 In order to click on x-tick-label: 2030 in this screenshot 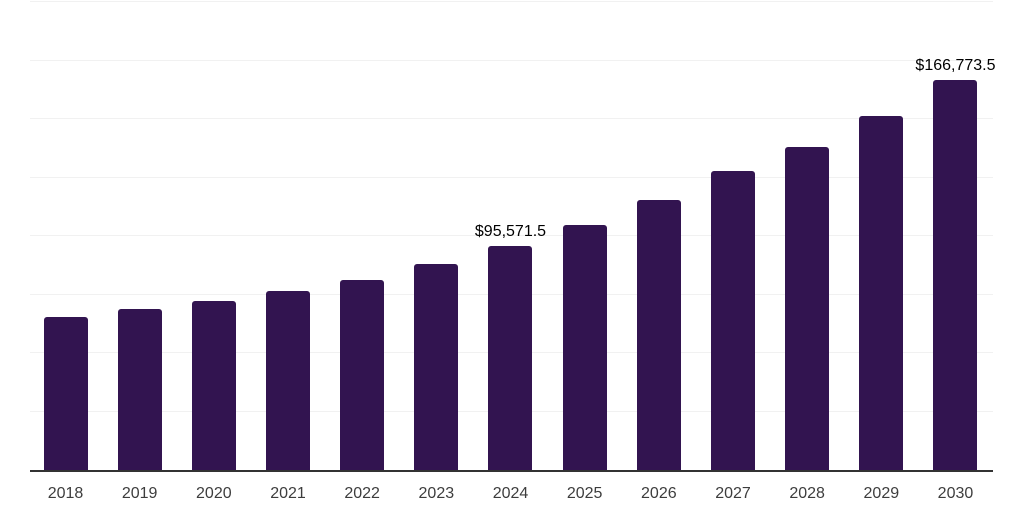, I will do `click(955, 493)`.